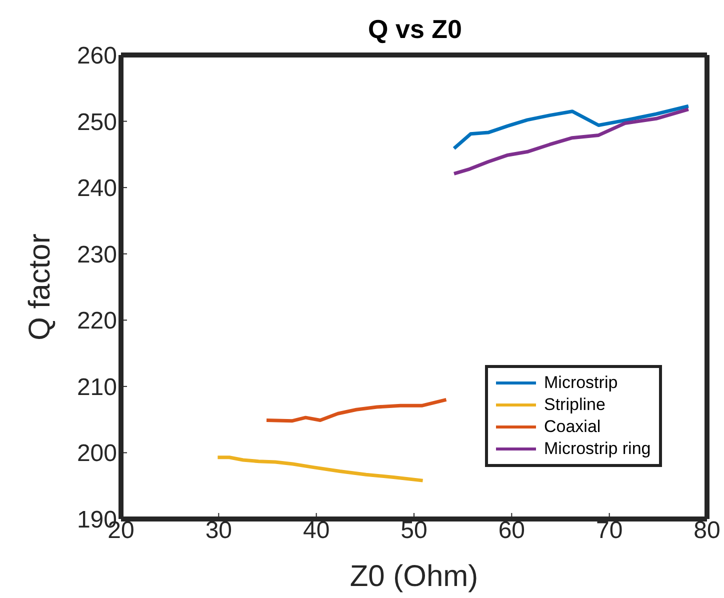 The image size is (724, 598). Describe the element at coordinates (414, 530) in the screenshot. I see `x-tick-label: 50` at that location.